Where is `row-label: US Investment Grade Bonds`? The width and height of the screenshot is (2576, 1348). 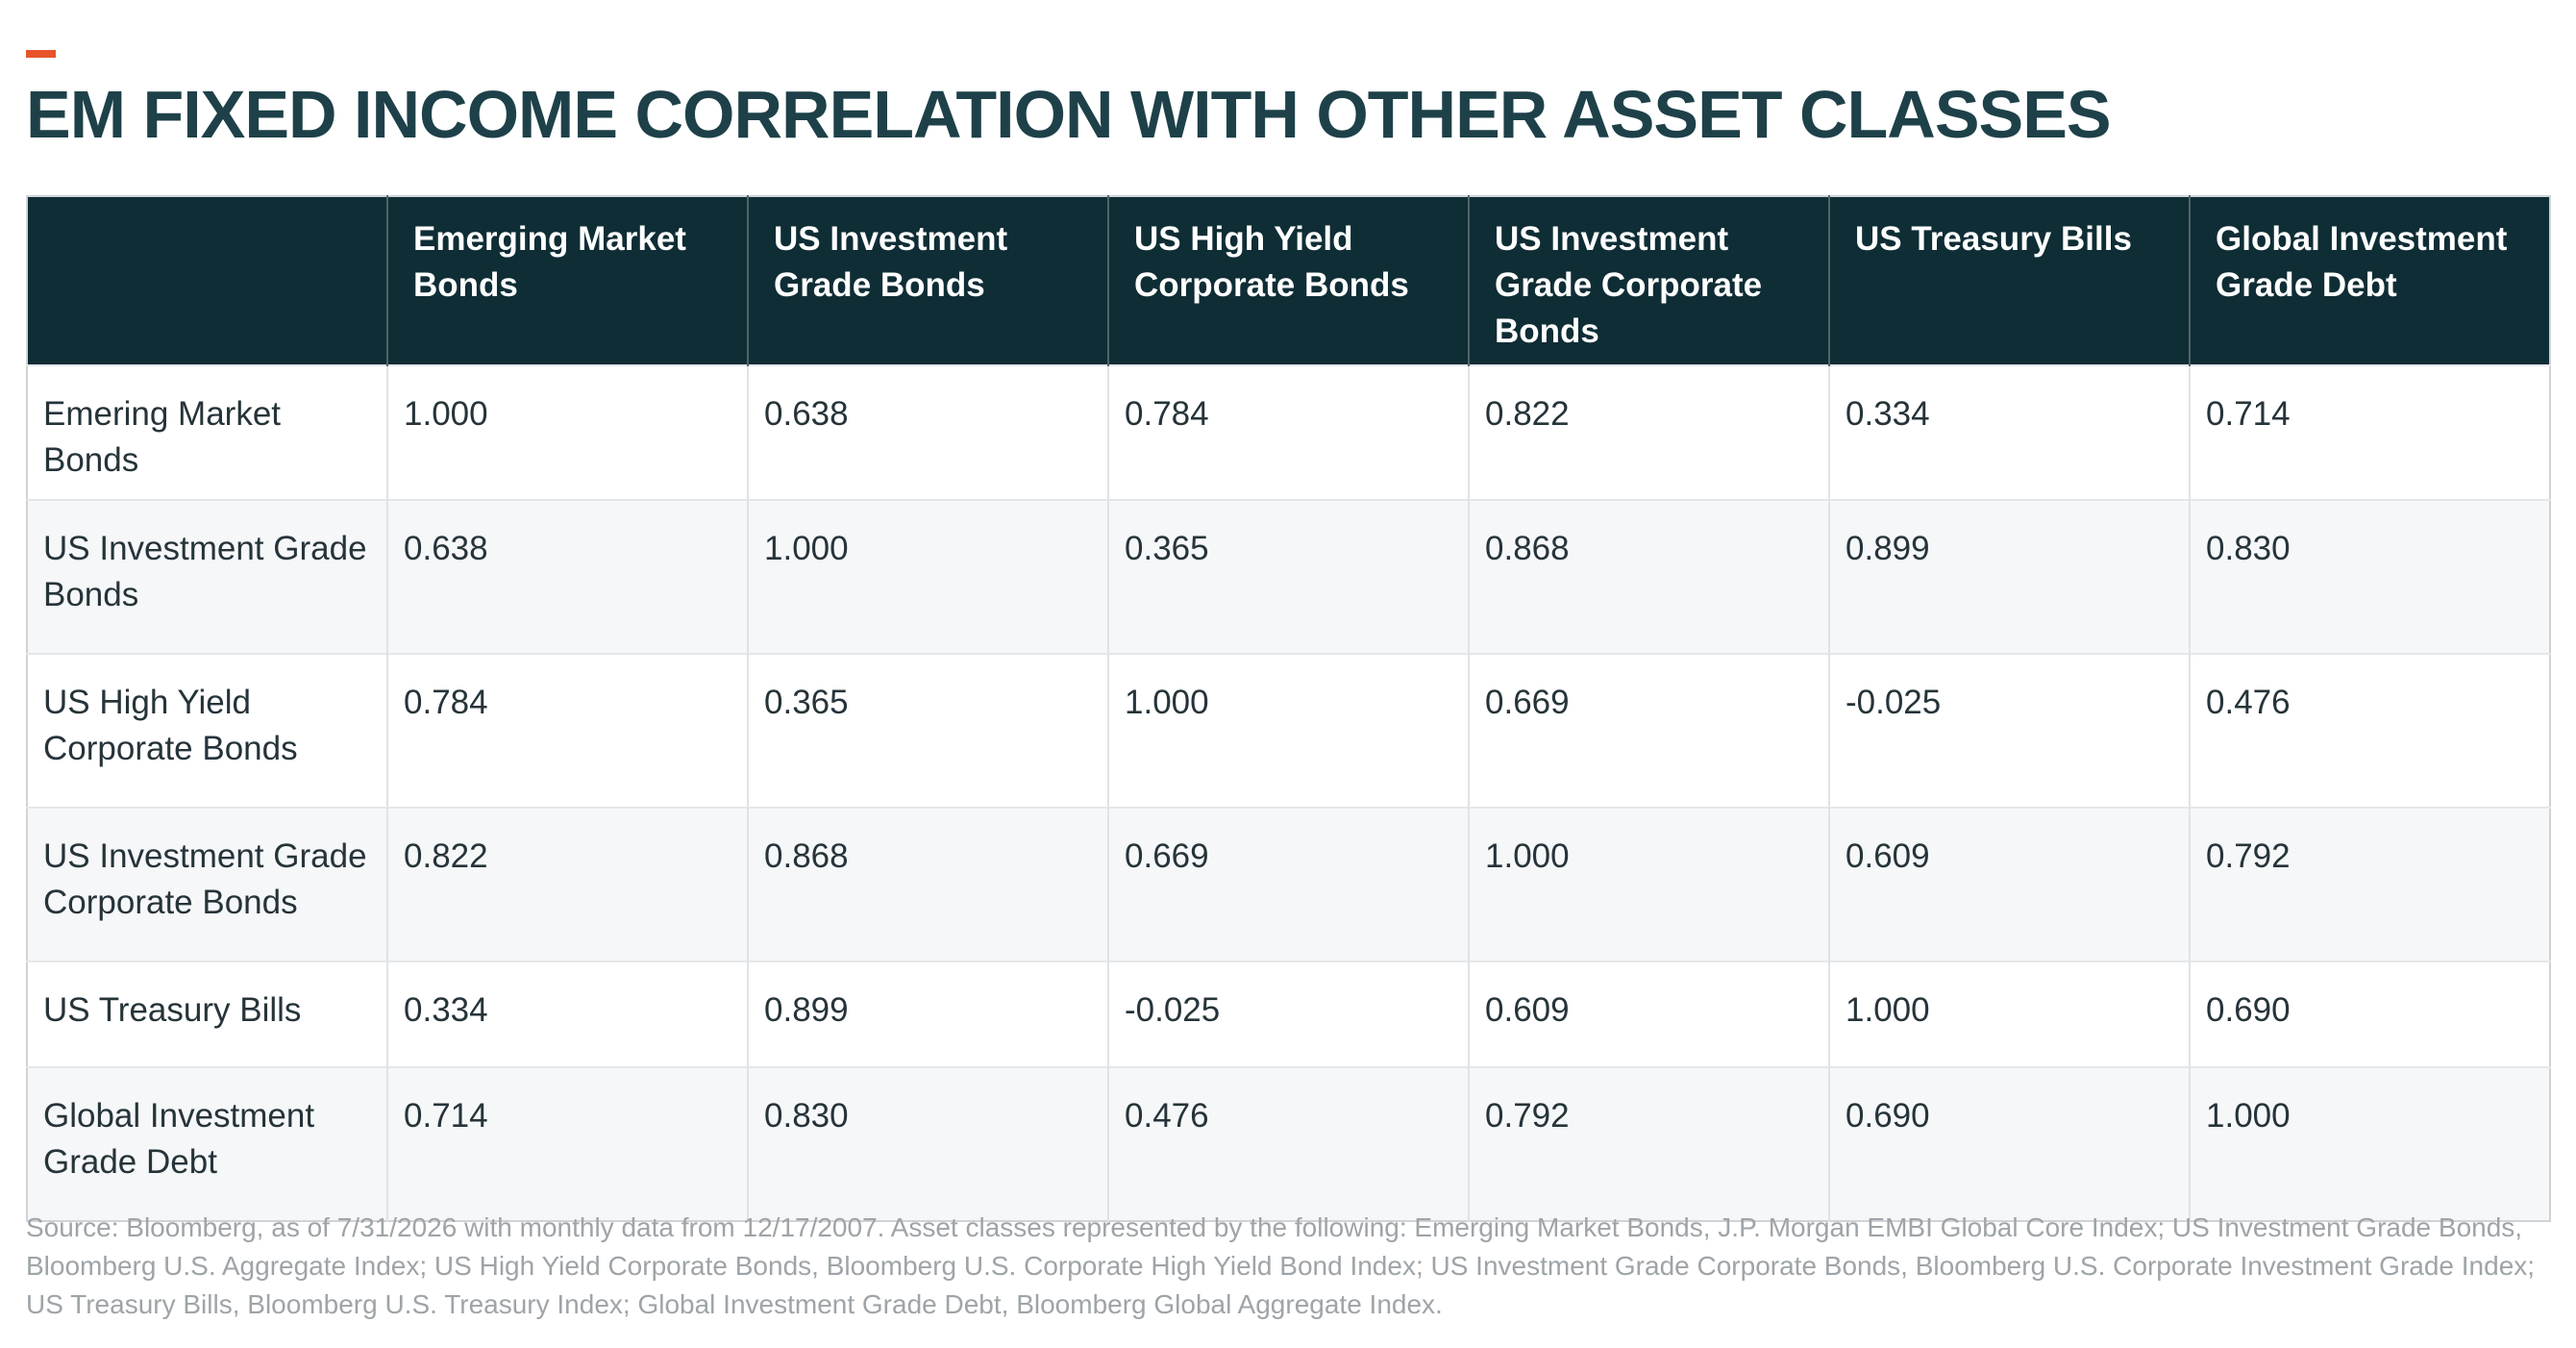 row-label: US Investment Grade Bonds is located at coordinates (207, 576).